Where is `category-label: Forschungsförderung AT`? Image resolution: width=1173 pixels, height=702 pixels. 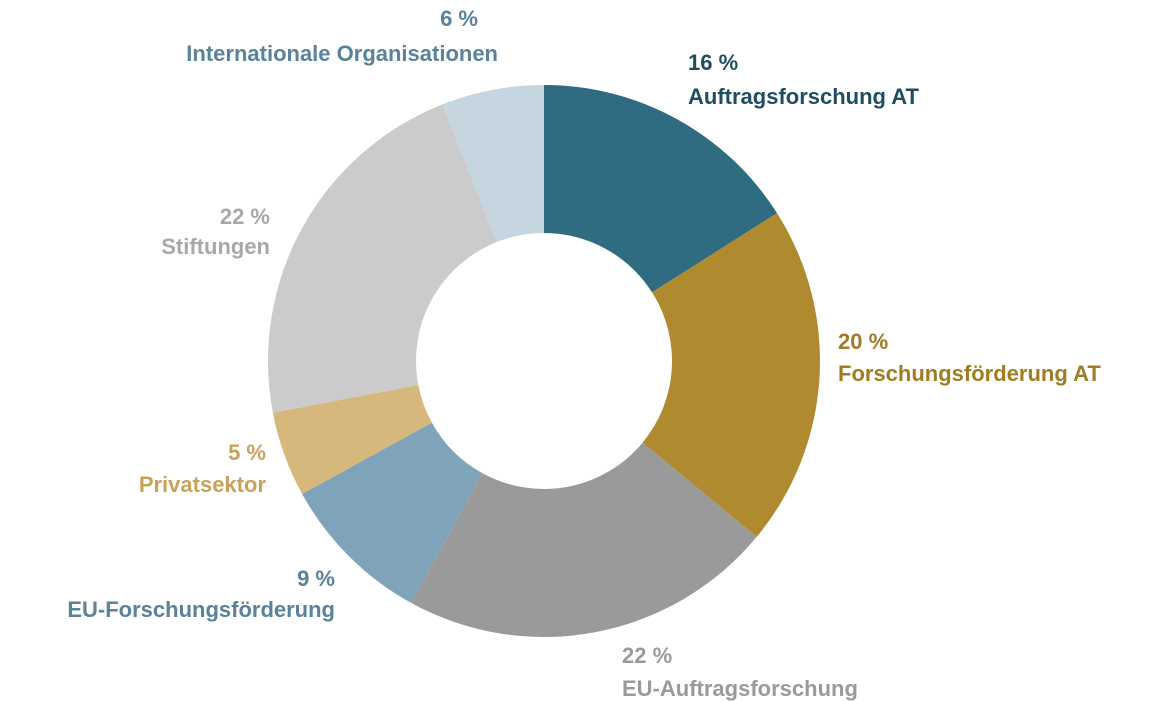 category-label: Forschungsförderung AT is located at coordinates (969, 373).